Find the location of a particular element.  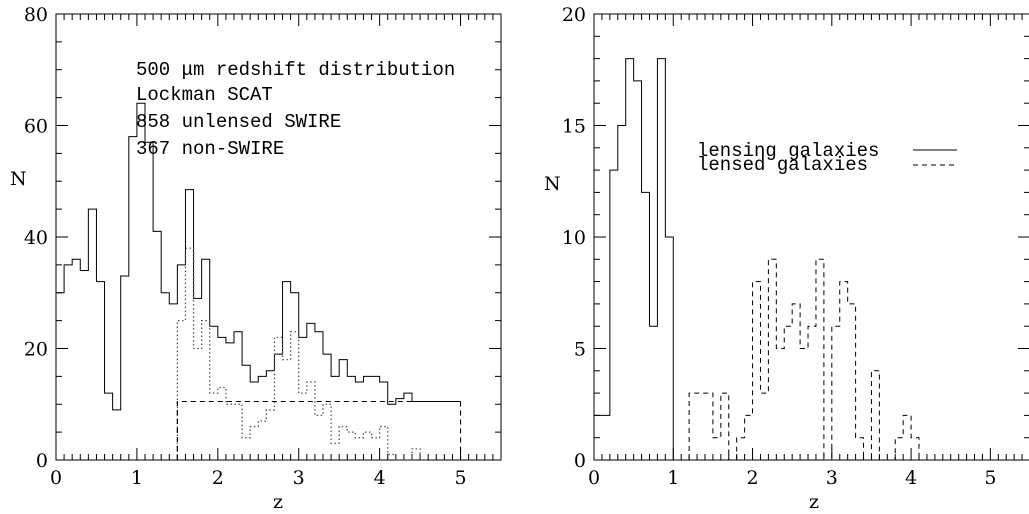

left-x-axis-label: z is located at coordinates (278, 502).